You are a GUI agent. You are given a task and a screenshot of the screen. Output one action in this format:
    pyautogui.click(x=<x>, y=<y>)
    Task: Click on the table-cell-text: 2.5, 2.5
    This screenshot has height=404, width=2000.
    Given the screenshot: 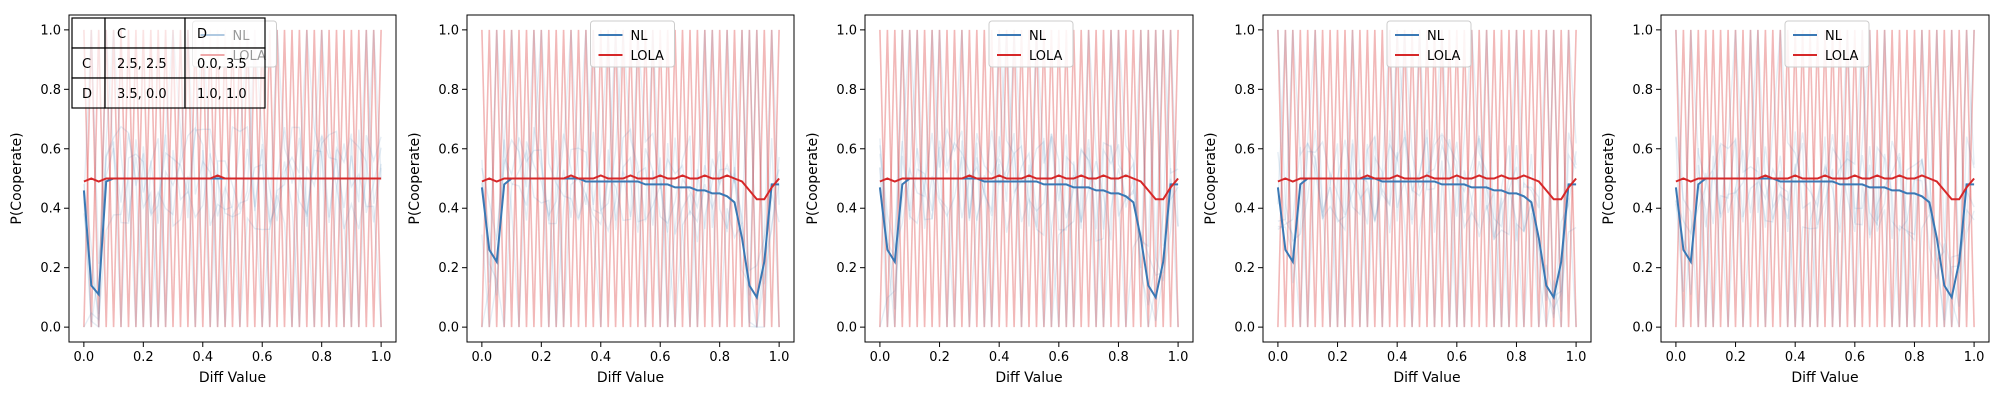 What is the action you would take?
    pyautogui.click(x=142, y=64)
    